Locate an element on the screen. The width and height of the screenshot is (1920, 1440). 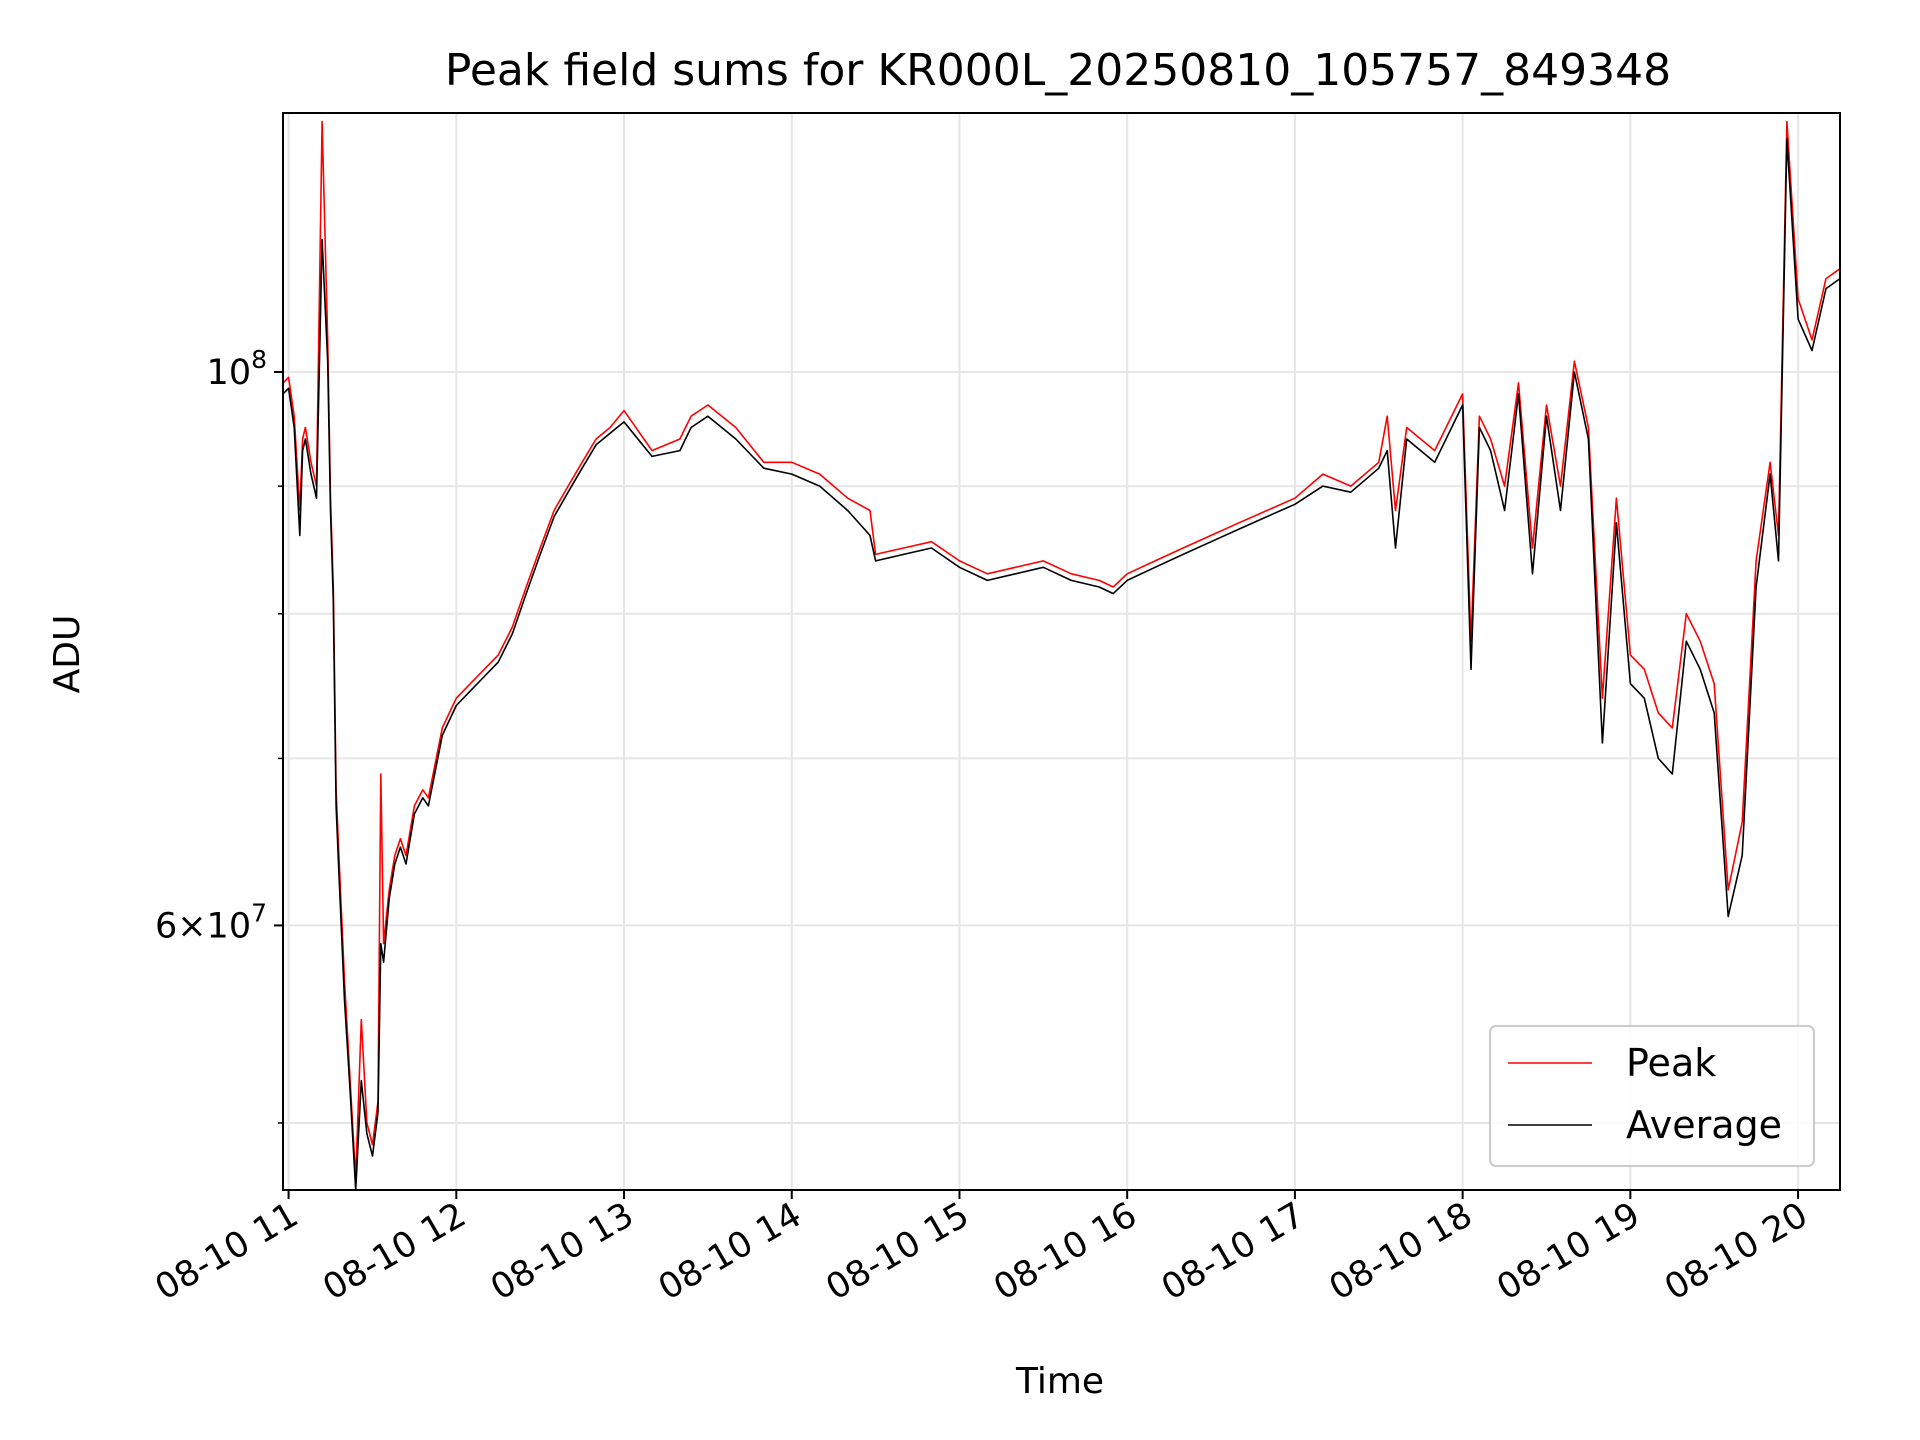
legend-label-average: Average is located at coordinates (1704, 1125).